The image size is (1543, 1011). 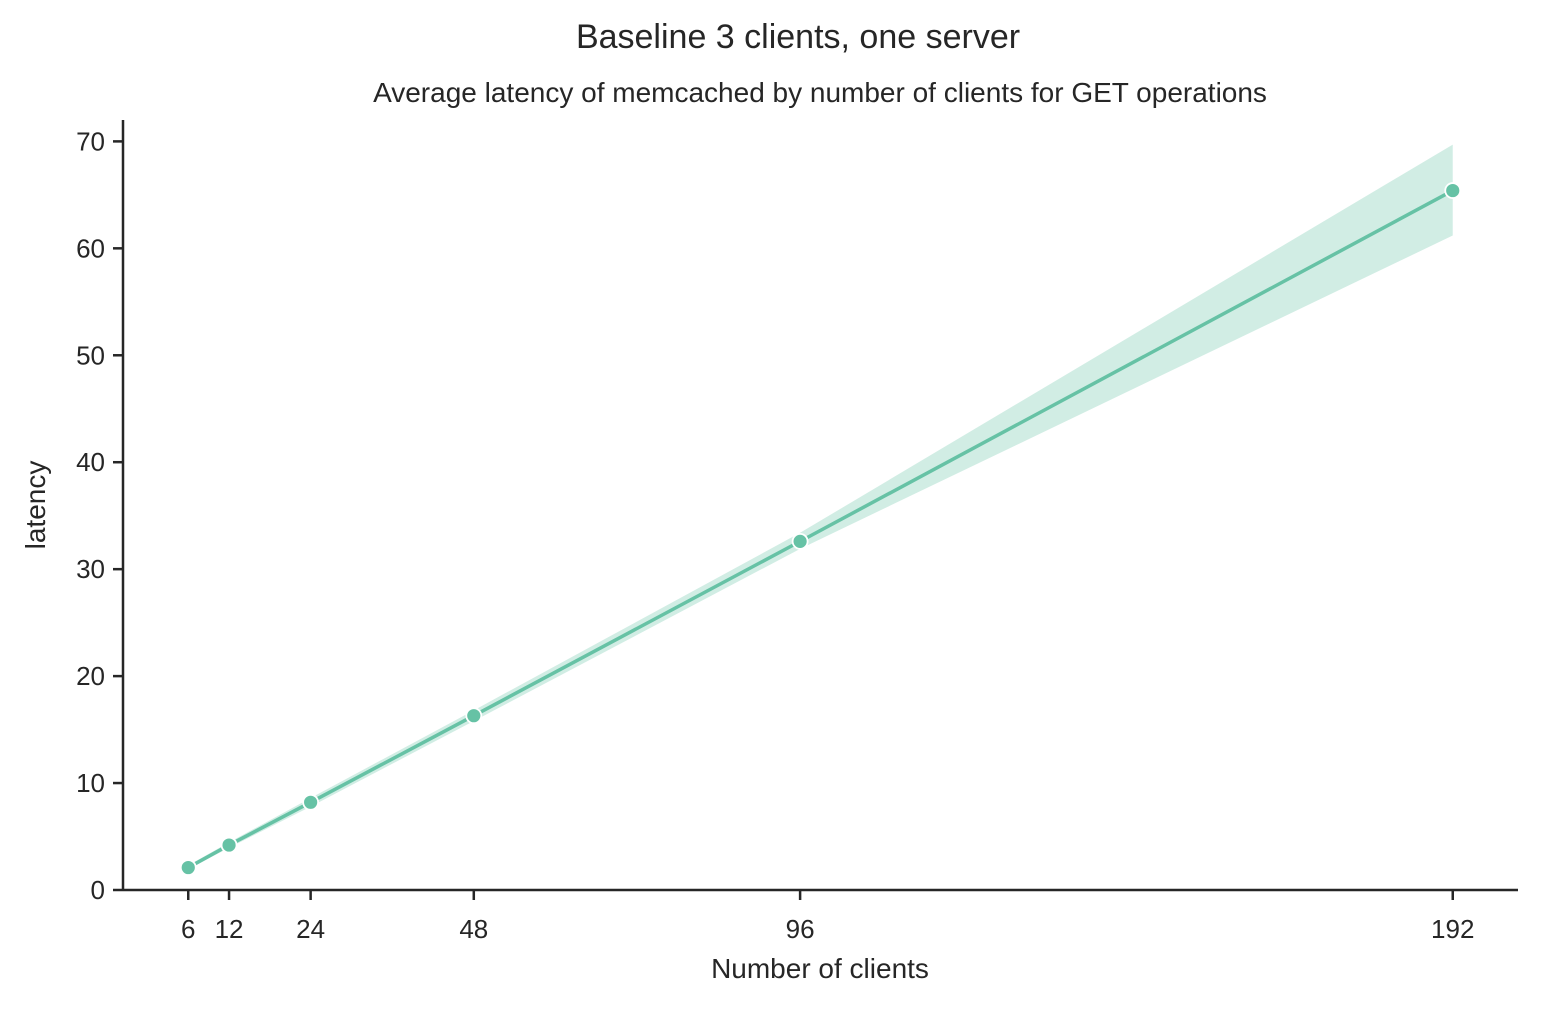 What do you see at coordinates (90, 569) in the screenshot?
I see `y-tick-label-30: 30` at bounding box center [90, 569].